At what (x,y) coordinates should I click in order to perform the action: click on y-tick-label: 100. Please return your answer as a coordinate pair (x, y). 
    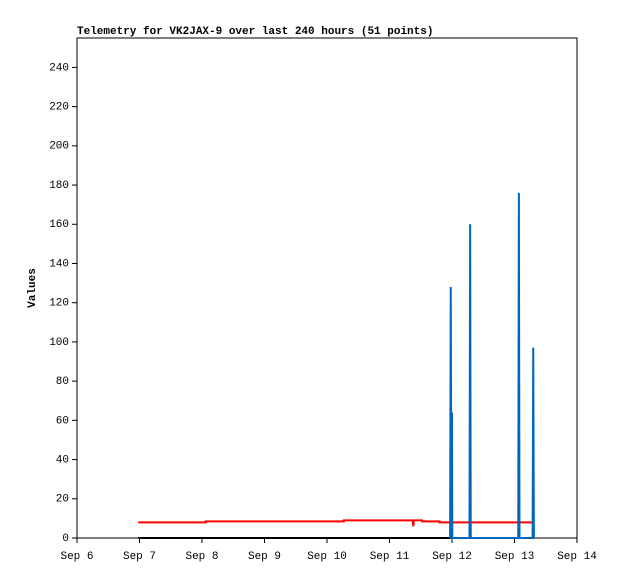
    Looking at the image, I should click on (59, 343).